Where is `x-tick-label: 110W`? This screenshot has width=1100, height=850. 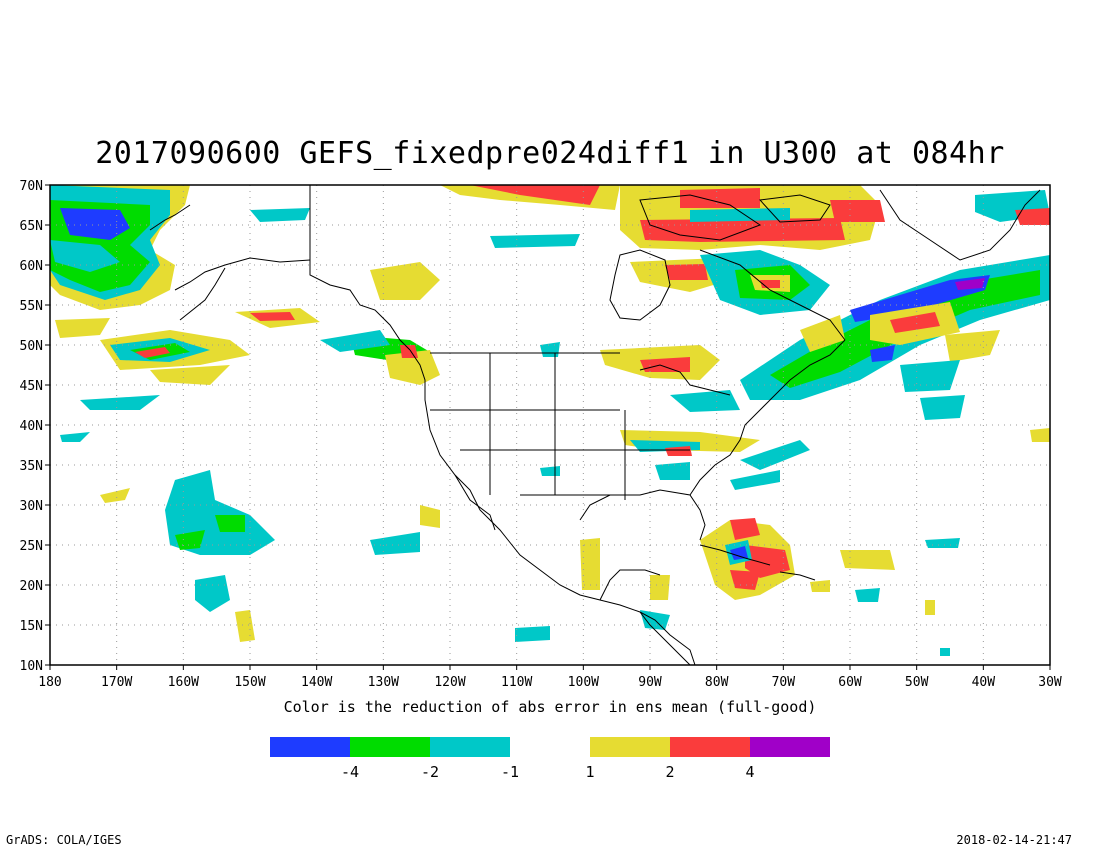 x-tick-label: 110W is located at coordinates (516, 682).